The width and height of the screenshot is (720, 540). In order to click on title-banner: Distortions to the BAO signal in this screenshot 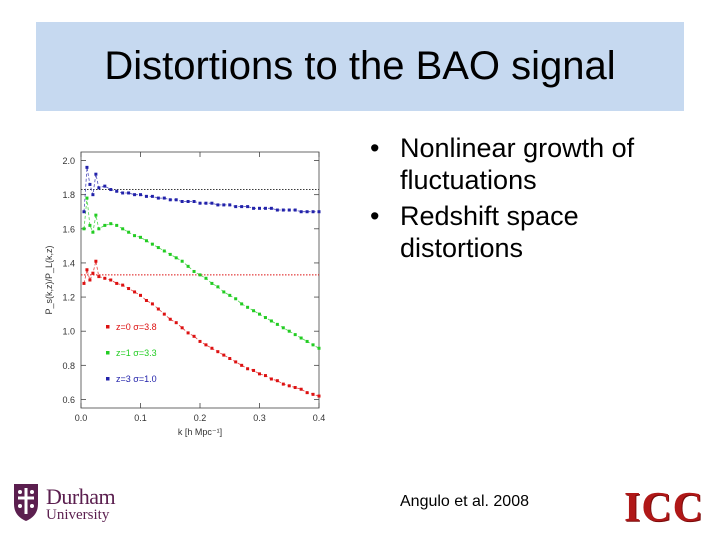, I will do `click(360, 66)`.